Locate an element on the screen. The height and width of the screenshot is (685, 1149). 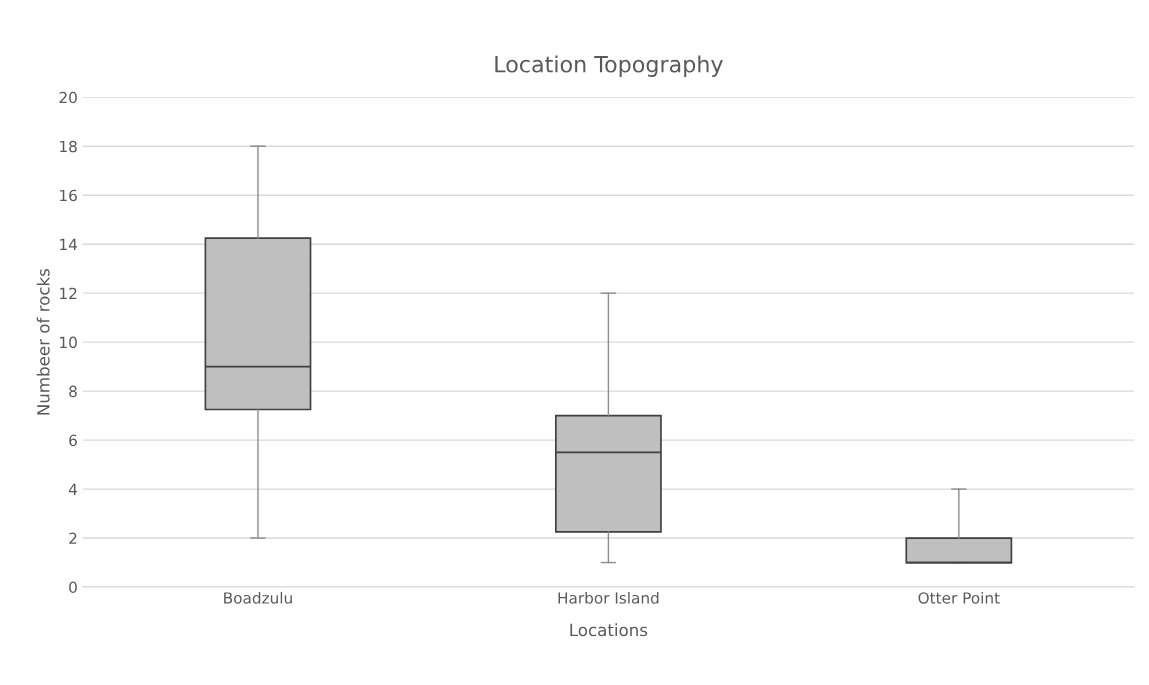
x-tick-label: Boadzulu is located at coordinates (258, 597).